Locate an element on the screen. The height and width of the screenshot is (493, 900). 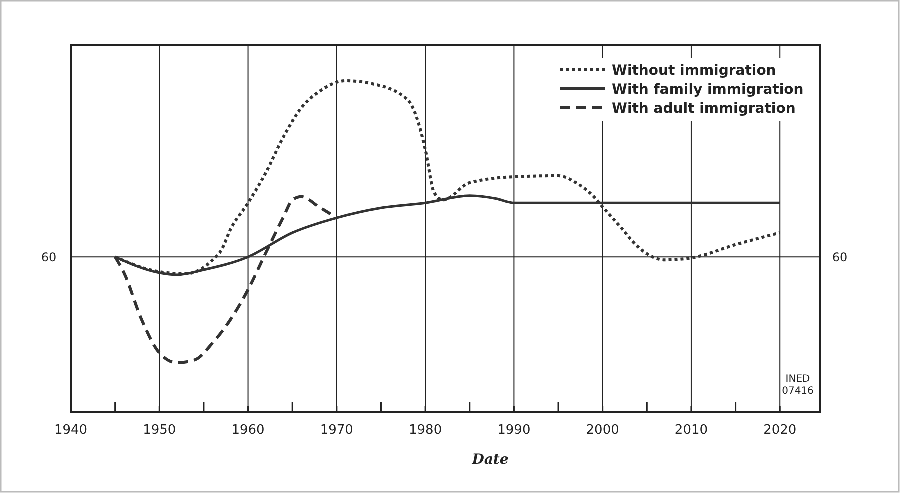
x-tick-label: 2020 is located at coordinates (780, 430).